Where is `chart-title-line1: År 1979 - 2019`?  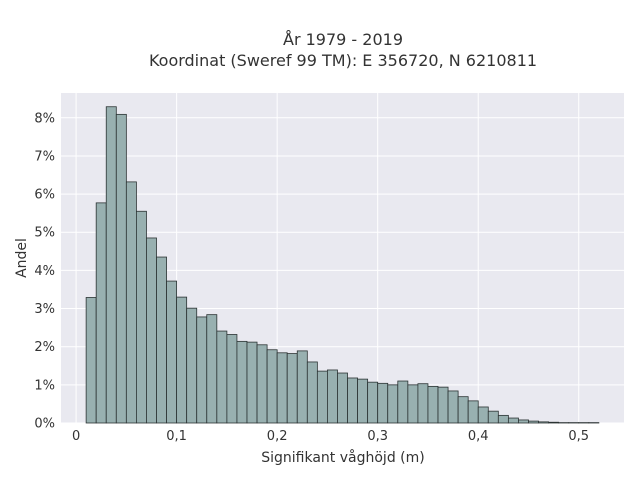
chart-title-line1: År 1979 - 2019 is located at coordinates (343, 39).